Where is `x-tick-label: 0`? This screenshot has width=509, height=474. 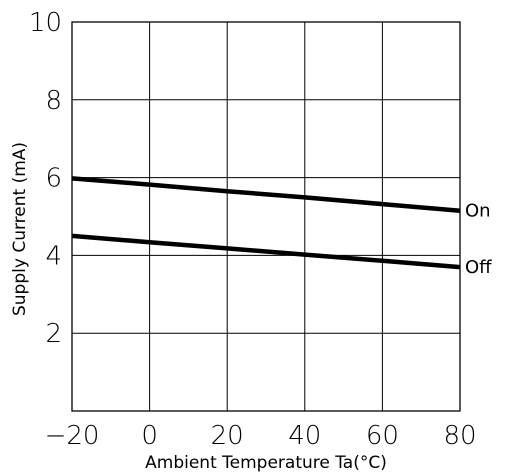
x-tick-label: 0 is located at coordinates (149, 436).